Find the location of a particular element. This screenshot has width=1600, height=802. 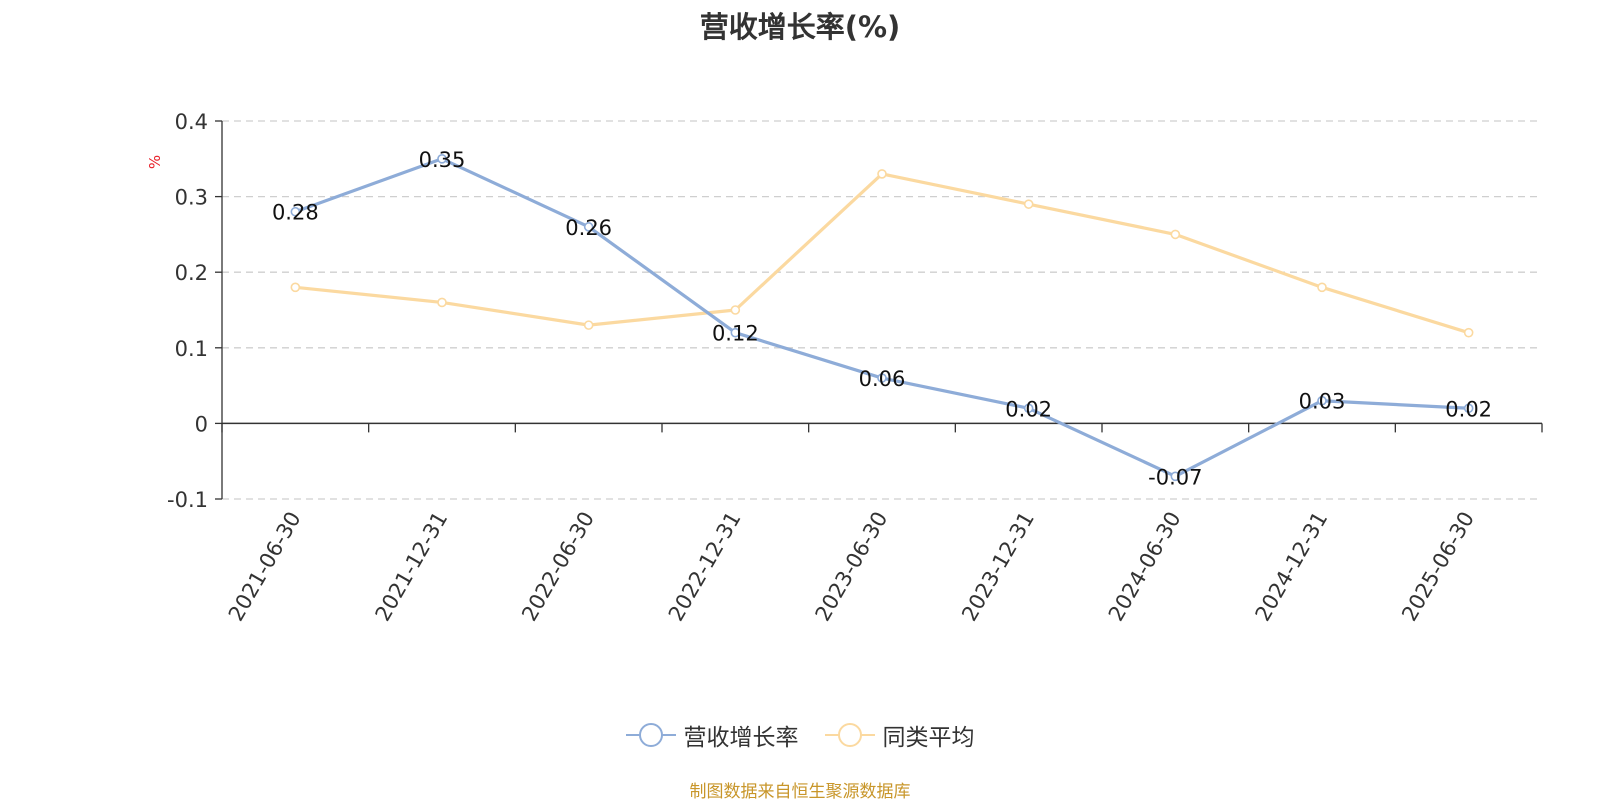

legend-item-series-2: 同类平均 is located at coordinates (899, 735).